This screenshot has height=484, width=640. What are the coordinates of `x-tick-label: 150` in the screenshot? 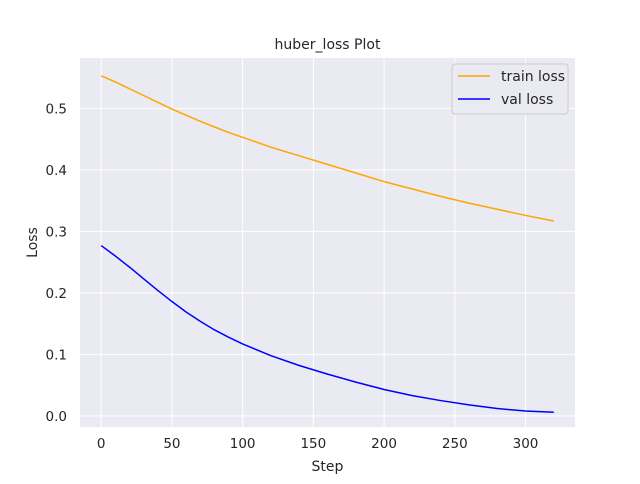 It's located at (313, 444).